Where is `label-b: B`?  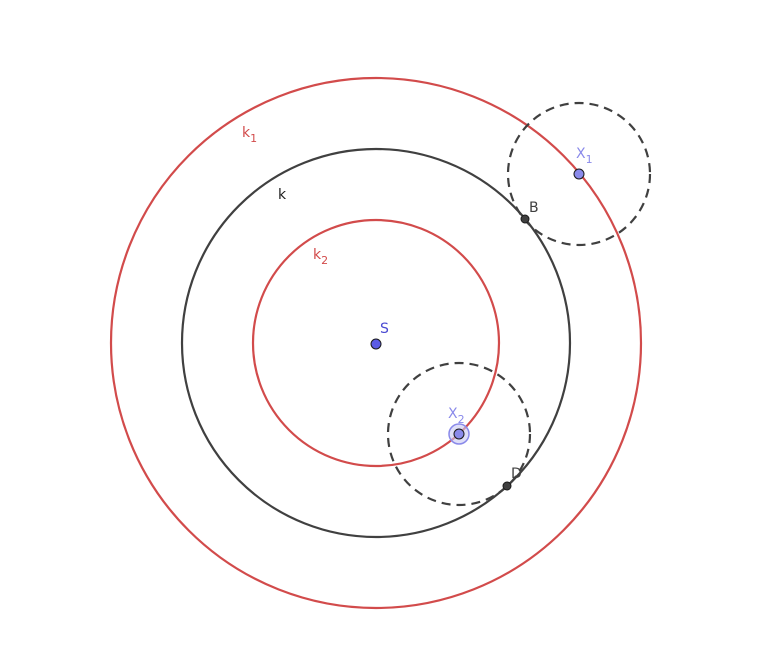 label-b: B is located at coordinates (534, 208).